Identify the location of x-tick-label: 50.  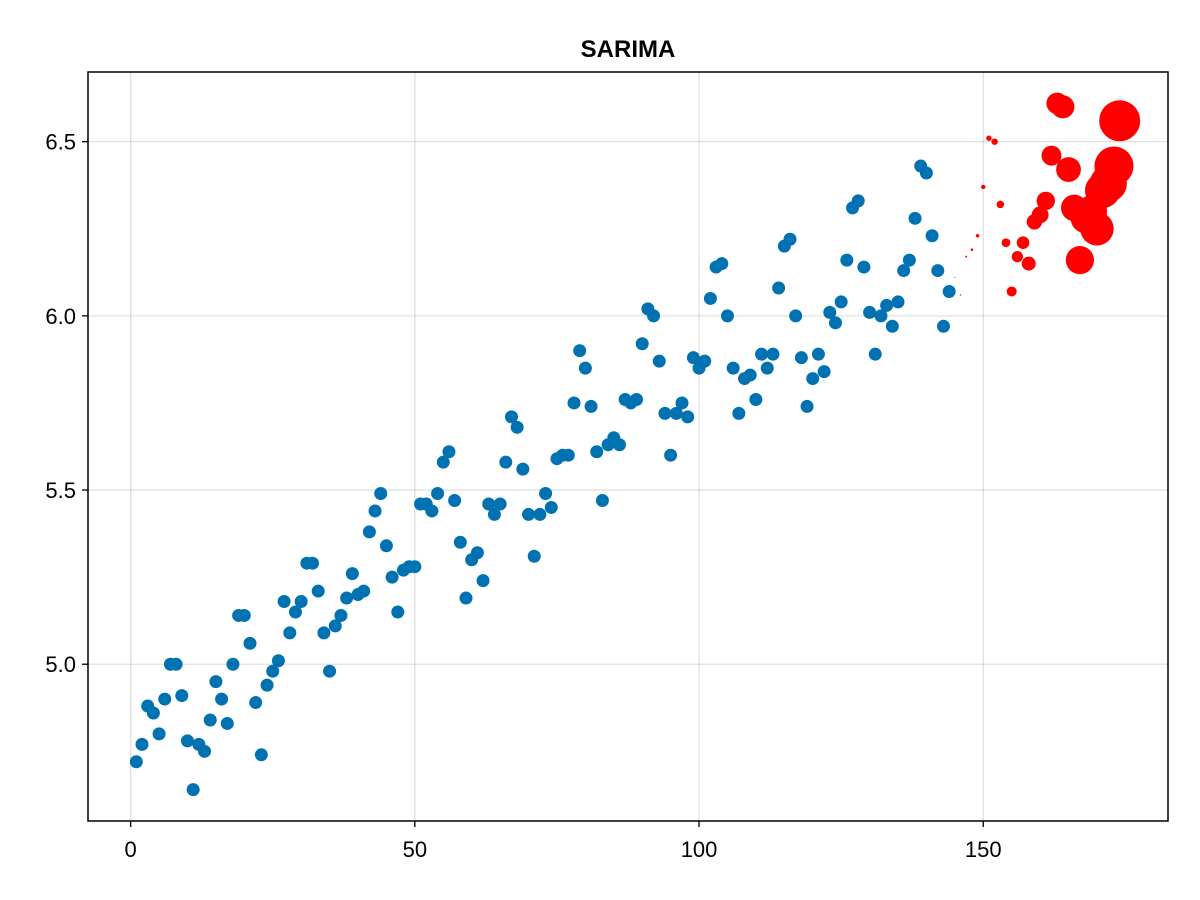
(415, 849).